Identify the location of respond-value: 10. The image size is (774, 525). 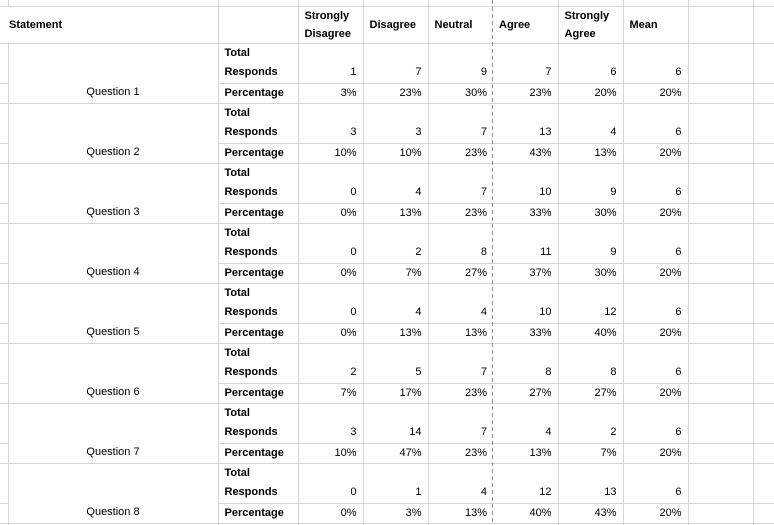
(526, 303).